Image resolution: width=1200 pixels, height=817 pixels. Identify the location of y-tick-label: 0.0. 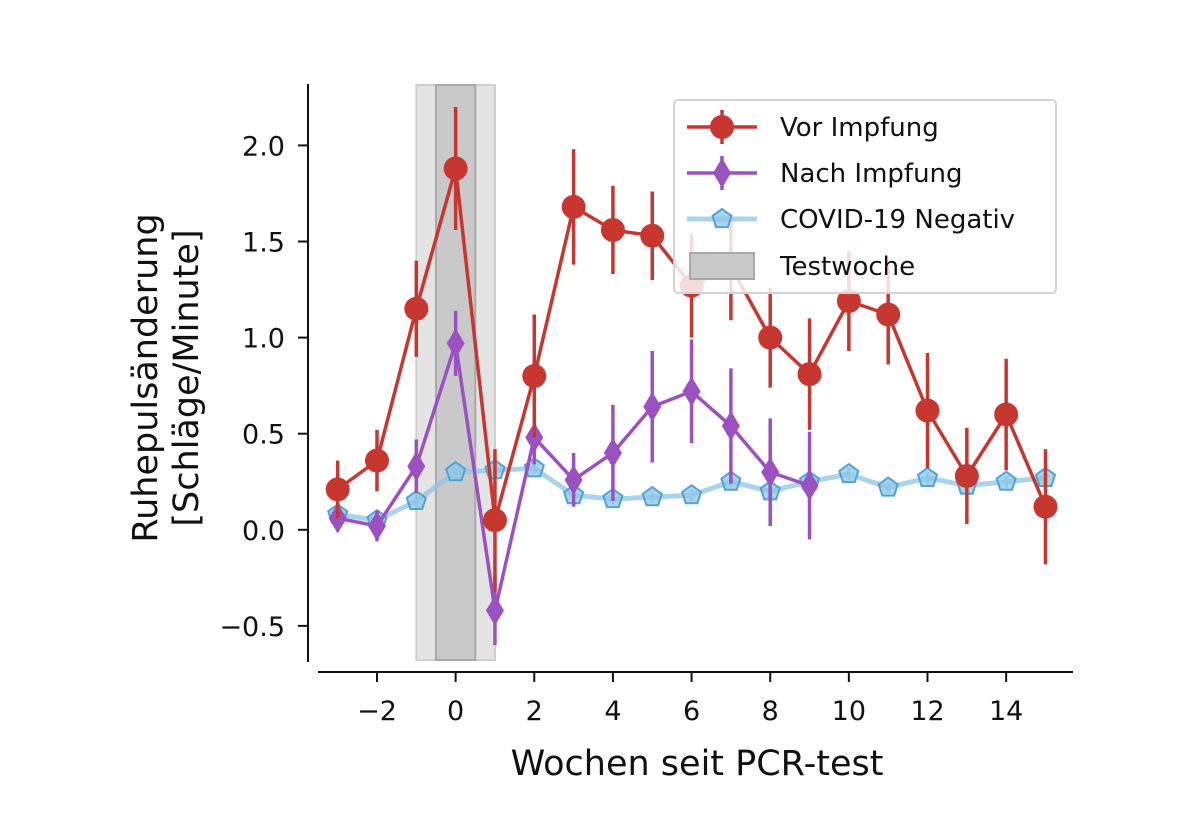
(263, 531).